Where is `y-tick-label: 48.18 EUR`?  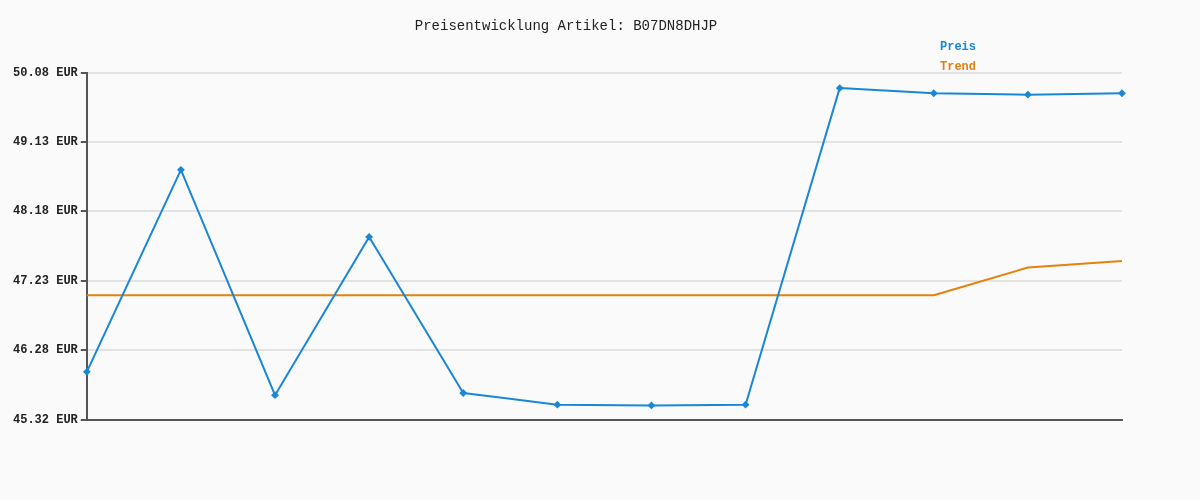 y-tick-label: 48.18 EUR is located at coordinates (46, 211).